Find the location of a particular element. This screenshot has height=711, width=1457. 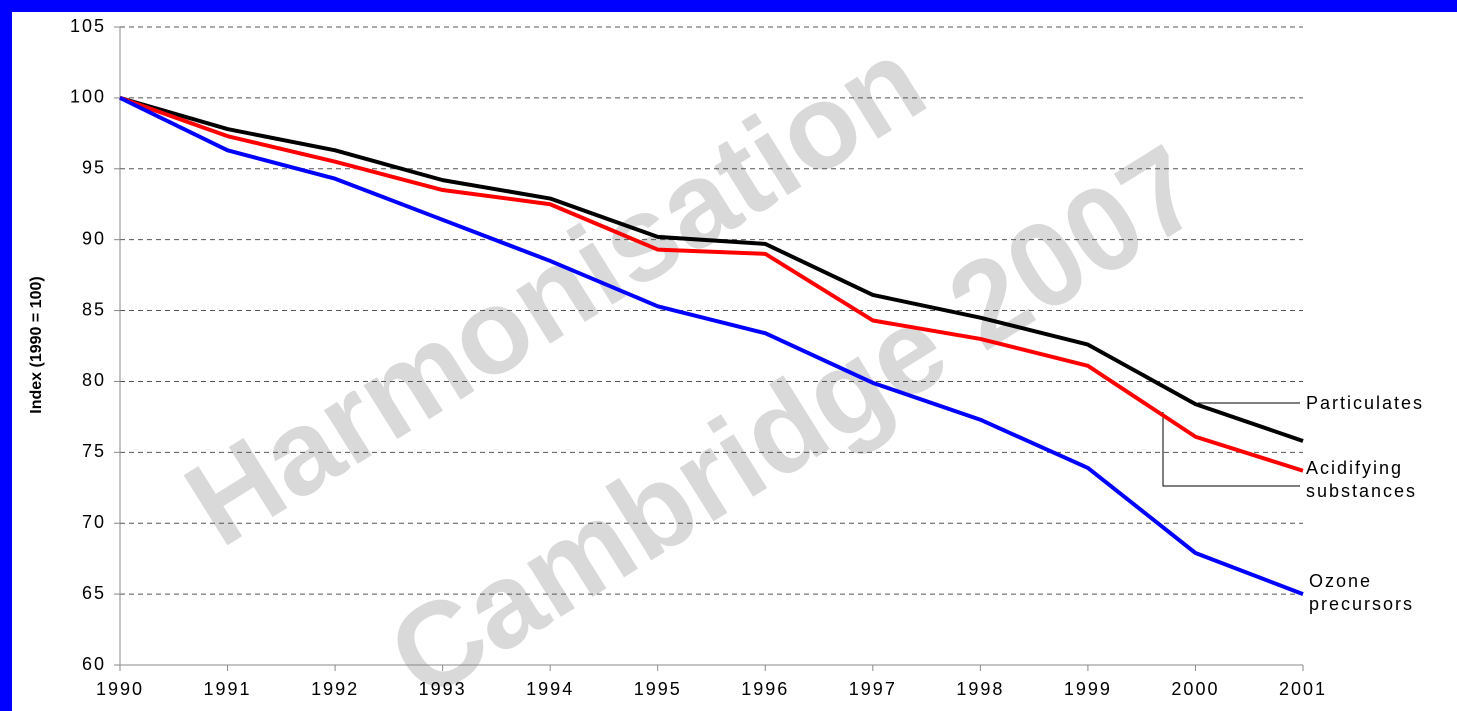

leader-lines is located at coordinates (1231, 444).